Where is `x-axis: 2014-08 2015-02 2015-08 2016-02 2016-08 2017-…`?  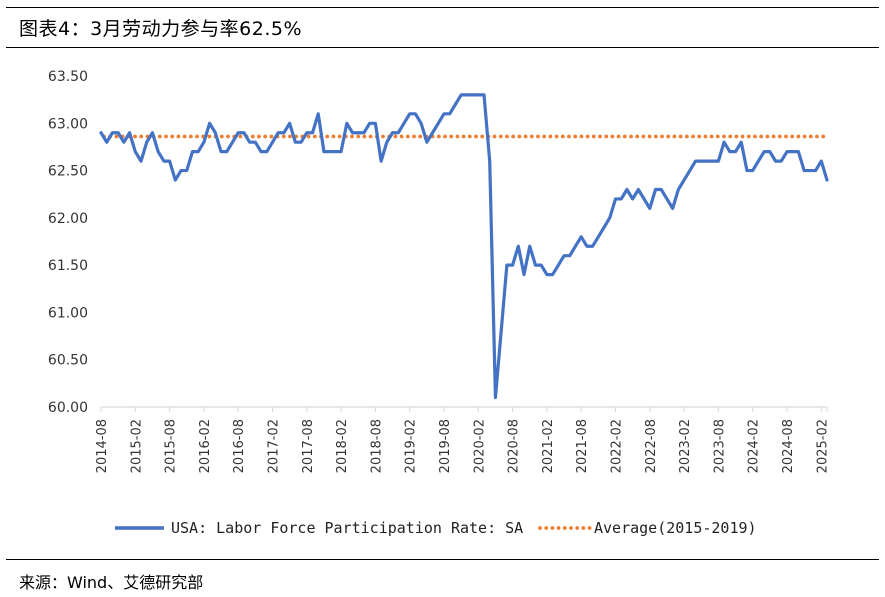 x-axis: 2014-08 2015-02 2015-08 2016-02 2016-08 2017-… is located at coordinates (462, 439).